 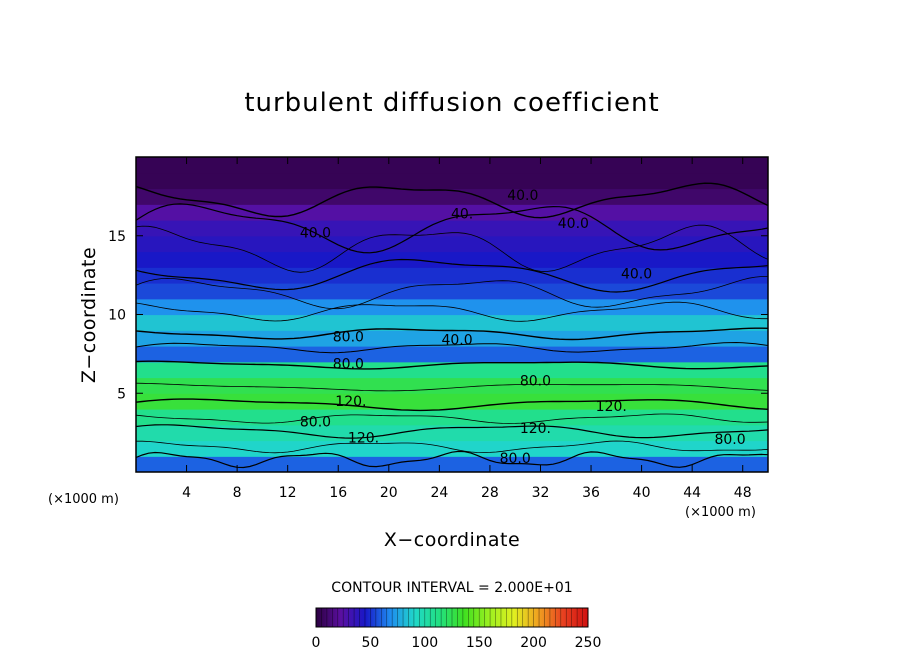 I want to click on colorbar-tick-label: 0, so click(x=316, y=643).